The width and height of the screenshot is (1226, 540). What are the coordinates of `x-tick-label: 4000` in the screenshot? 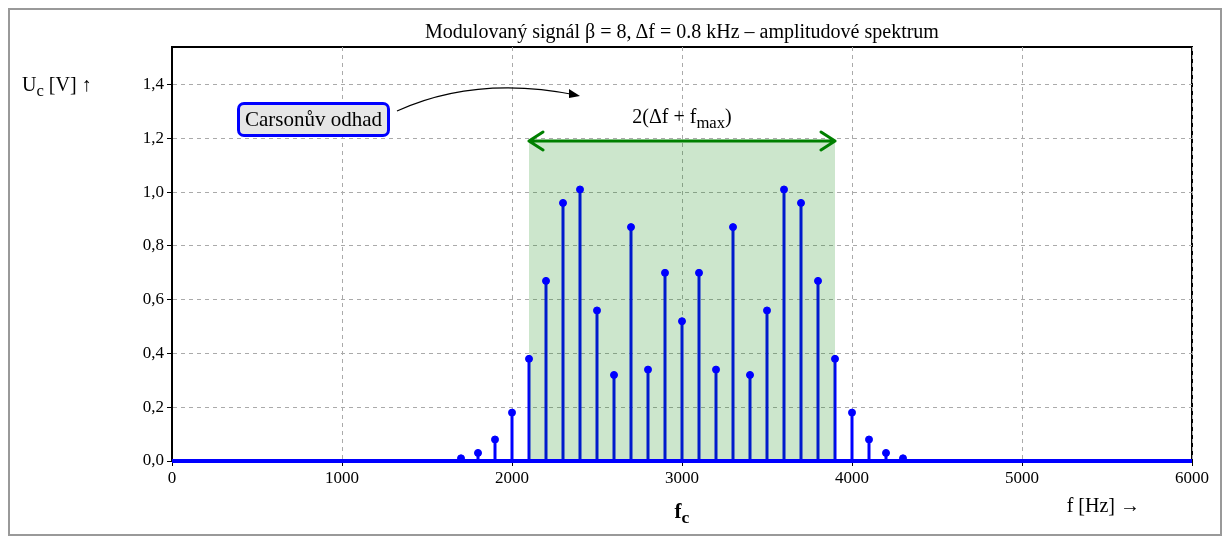 It's located at (852, 477).